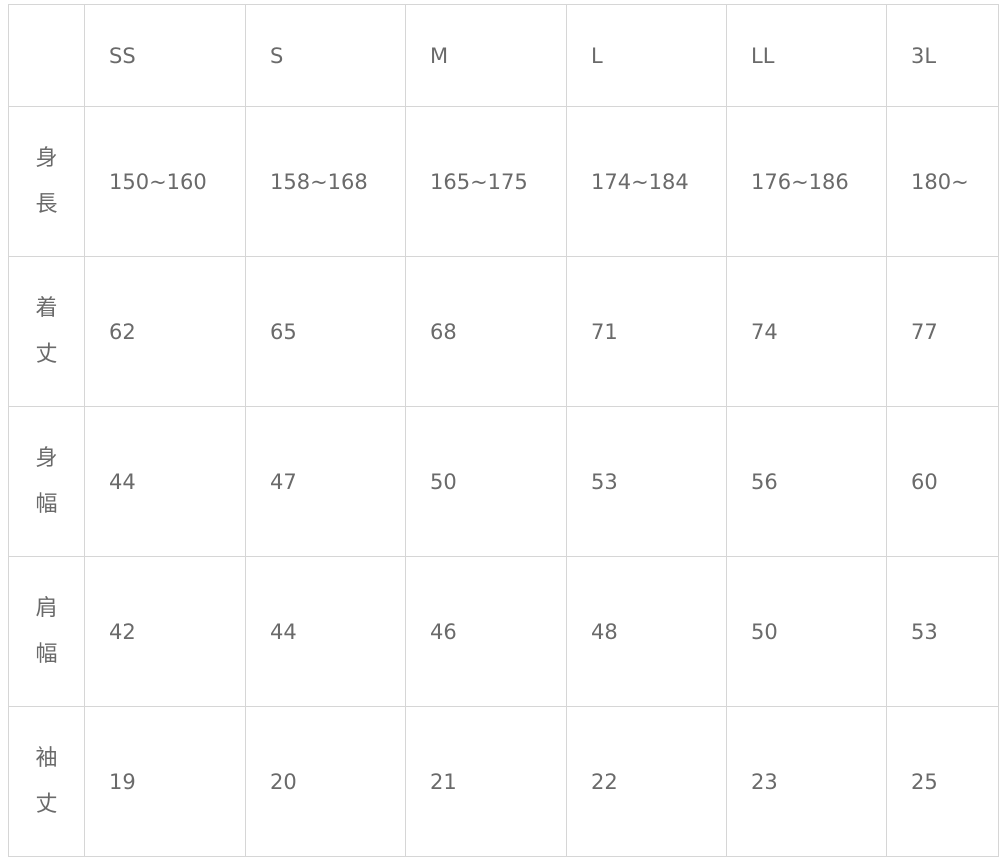 Image resolution: width=1002 pixels, height=868 pixels. I want to click on row-label: 肩幅, so click(46, 631).